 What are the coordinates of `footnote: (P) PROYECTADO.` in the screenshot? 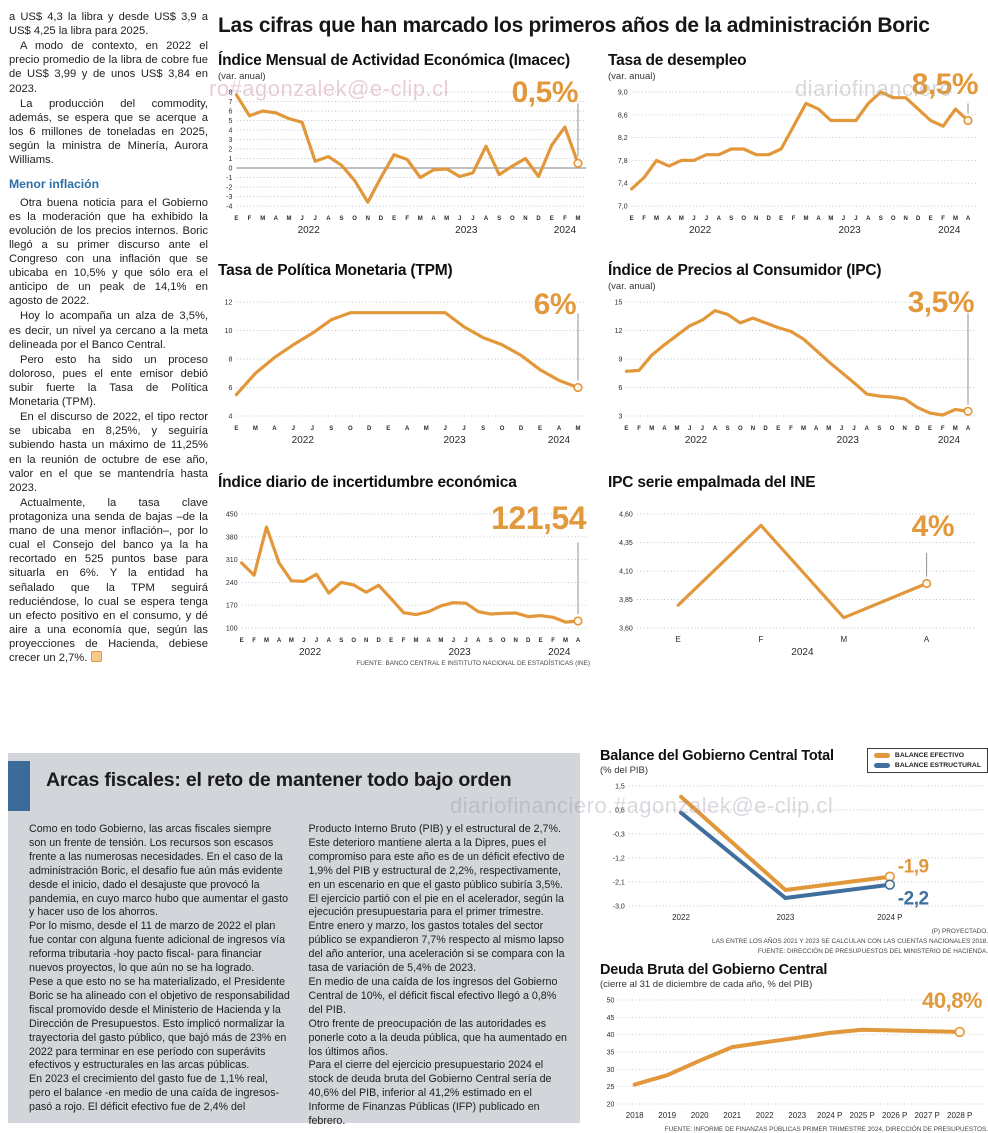 It's located at (959, 931).